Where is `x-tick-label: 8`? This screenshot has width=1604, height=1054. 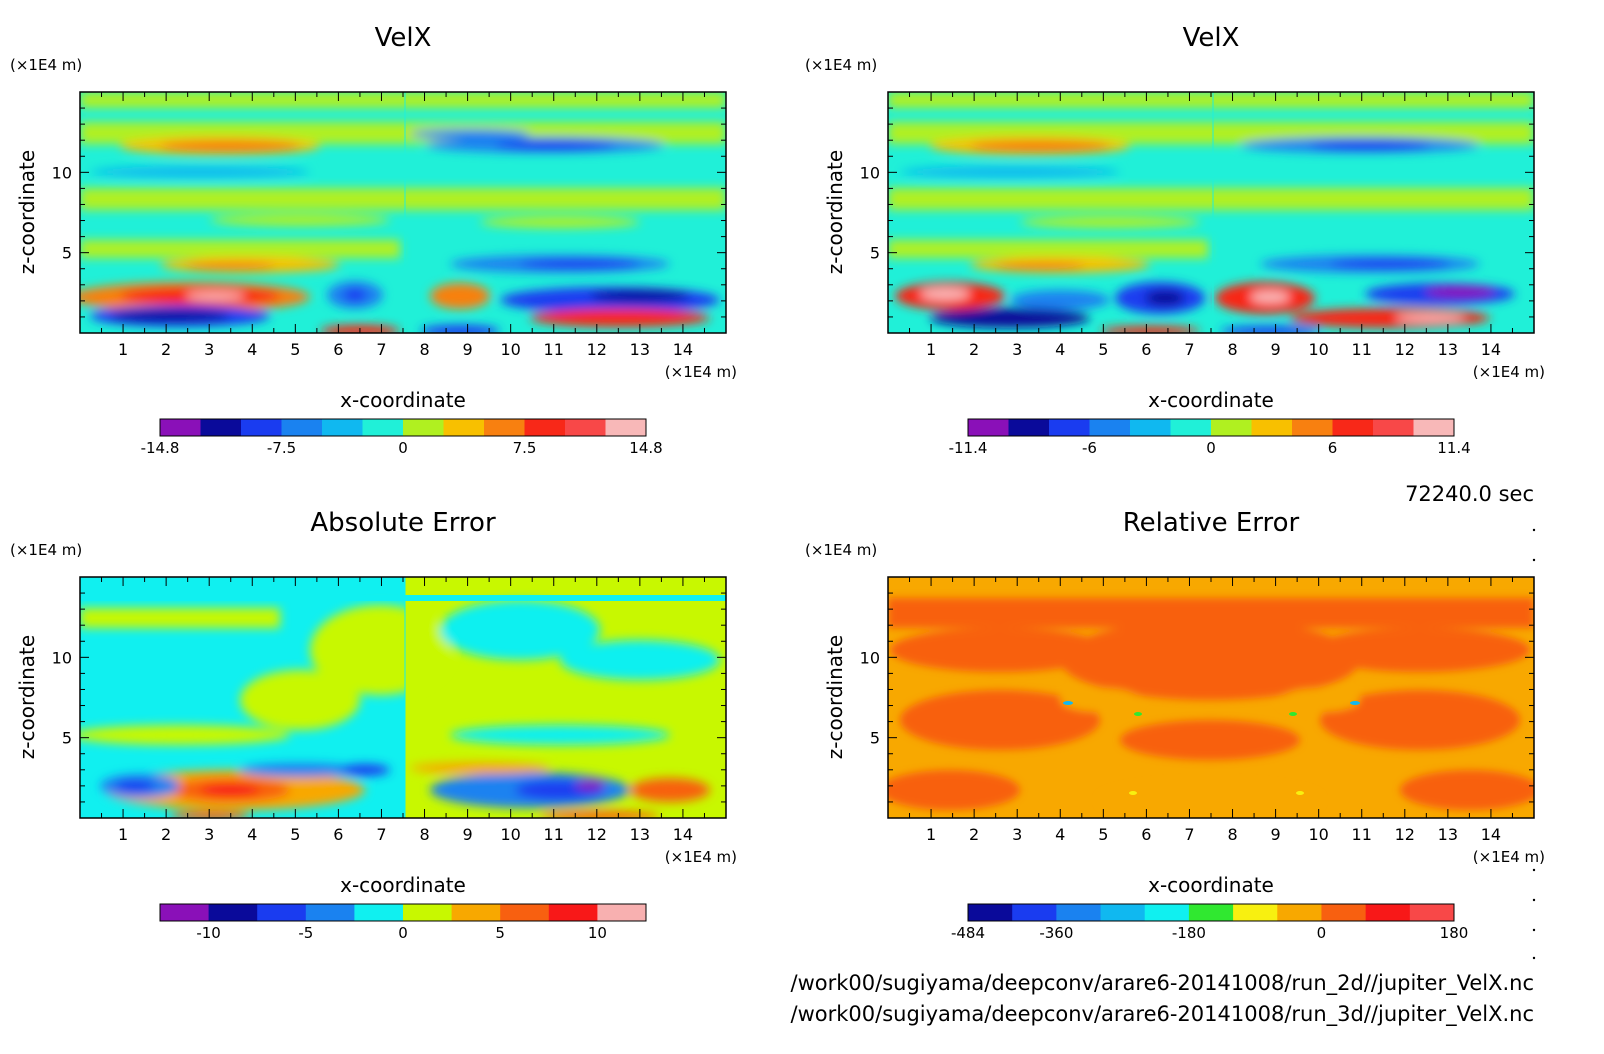
x-tick-label: 8 is located at coordinates (1232, 834).